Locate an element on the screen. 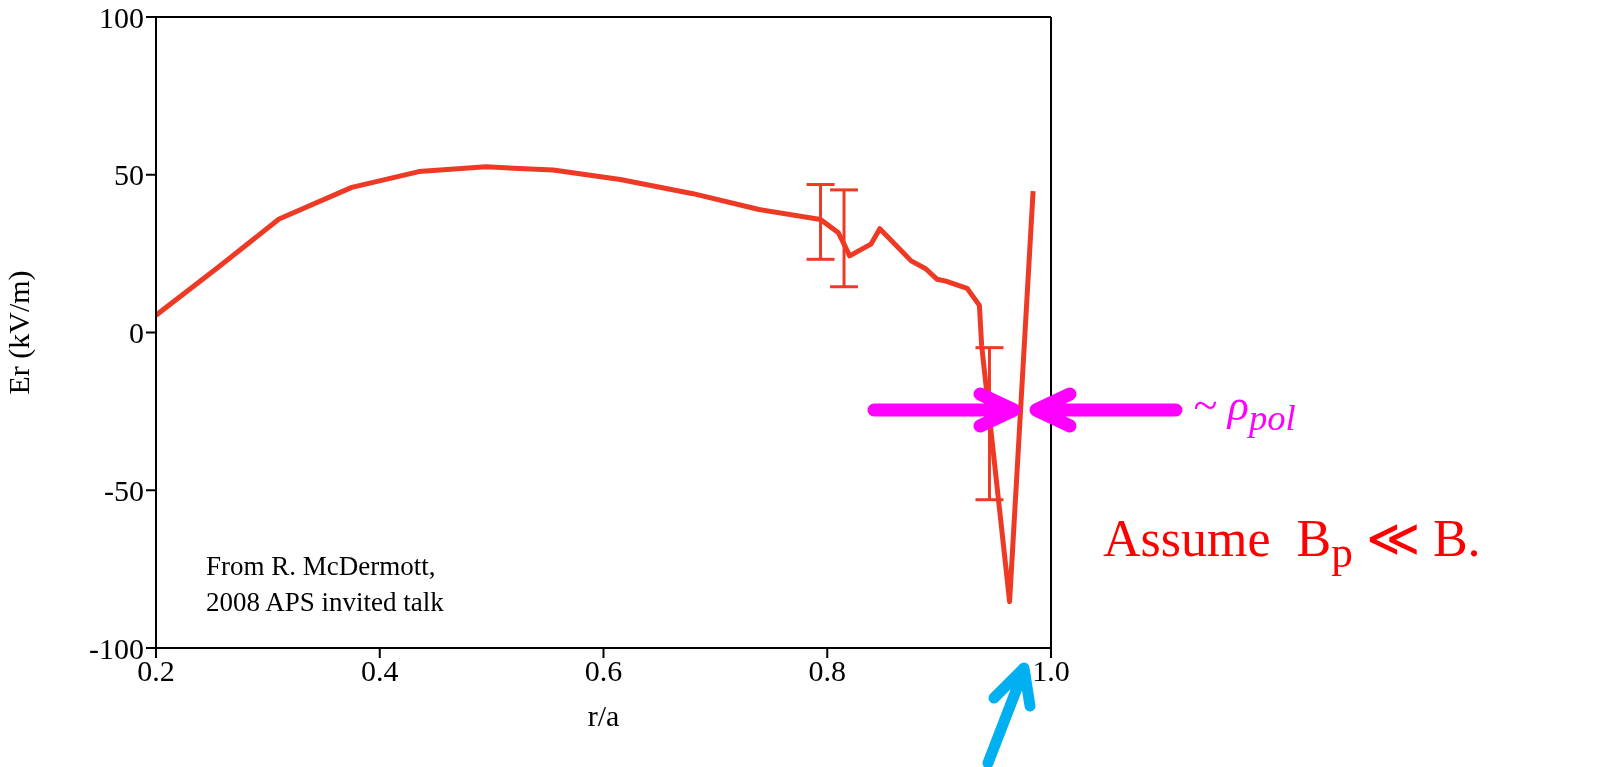  x-axis-title: r/a is located at coordinates (603, 715).